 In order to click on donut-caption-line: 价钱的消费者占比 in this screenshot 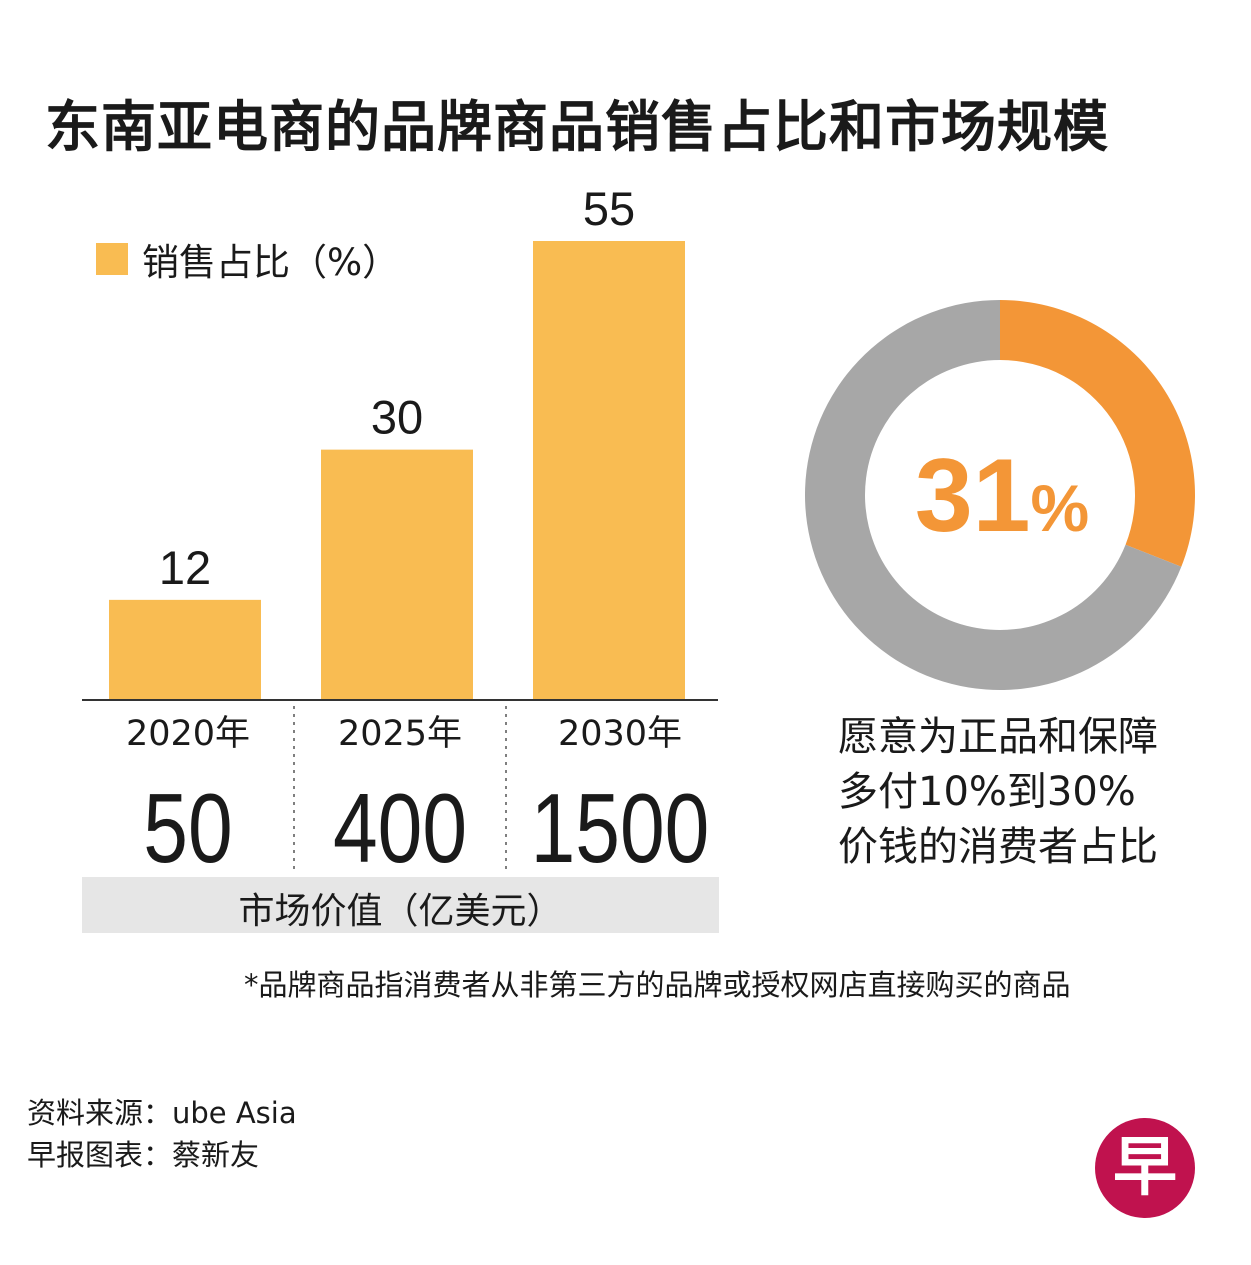, I will do `click(998, 847)`.